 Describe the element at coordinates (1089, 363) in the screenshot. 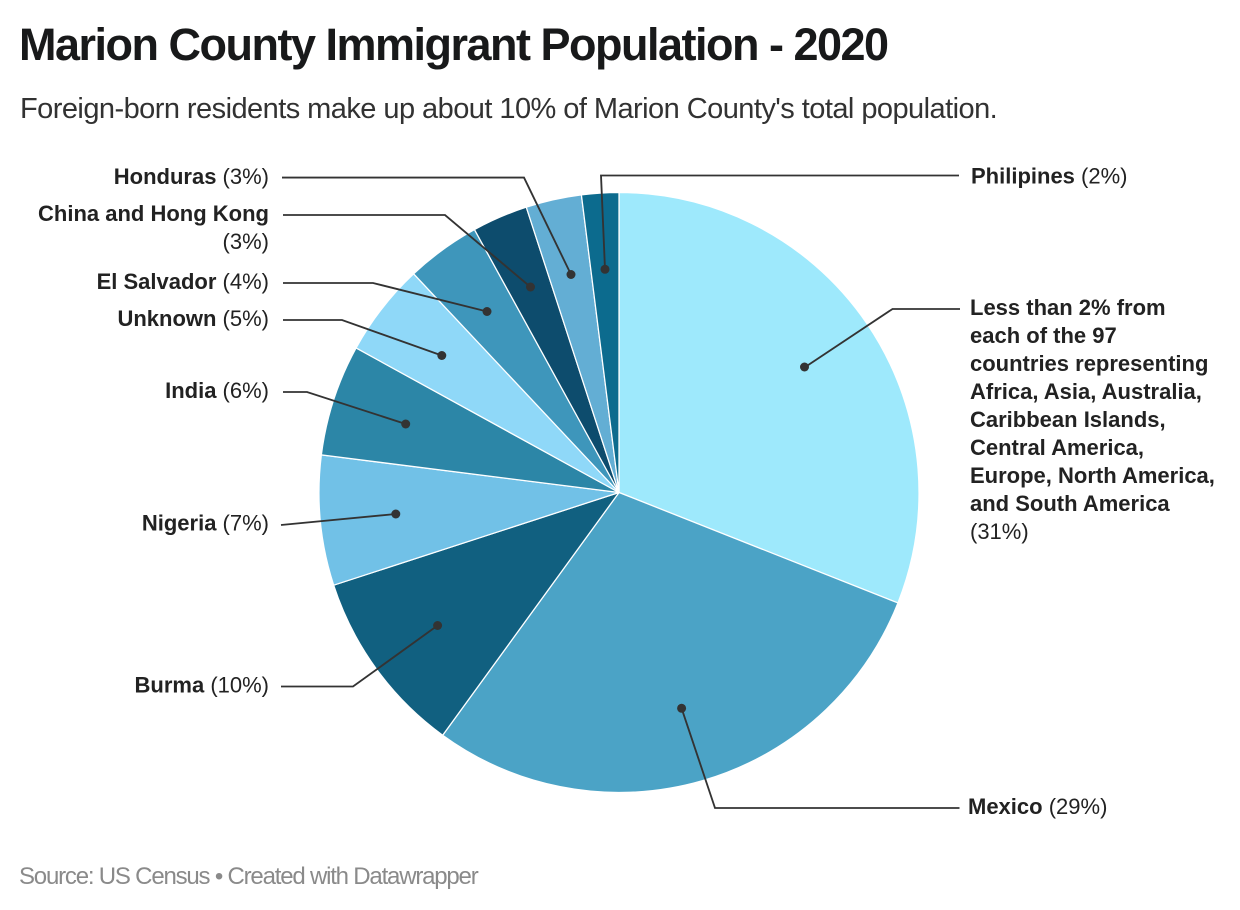

I see `svg-text: countries representing` at that location.